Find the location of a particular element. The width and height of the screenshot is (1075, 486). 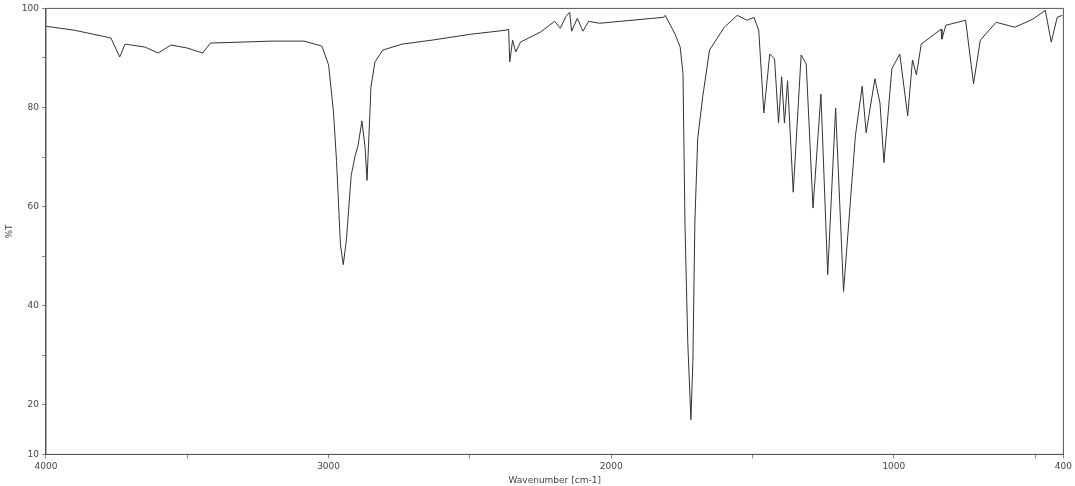

y-tick-label: 10 is located at coordinates (33, 453).